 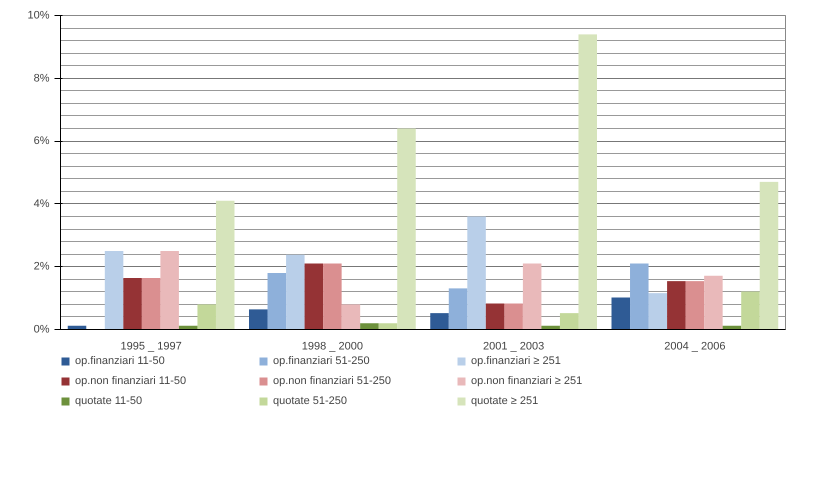 I want to click on y-tick-label: 8%, so click(x=42, y=78).